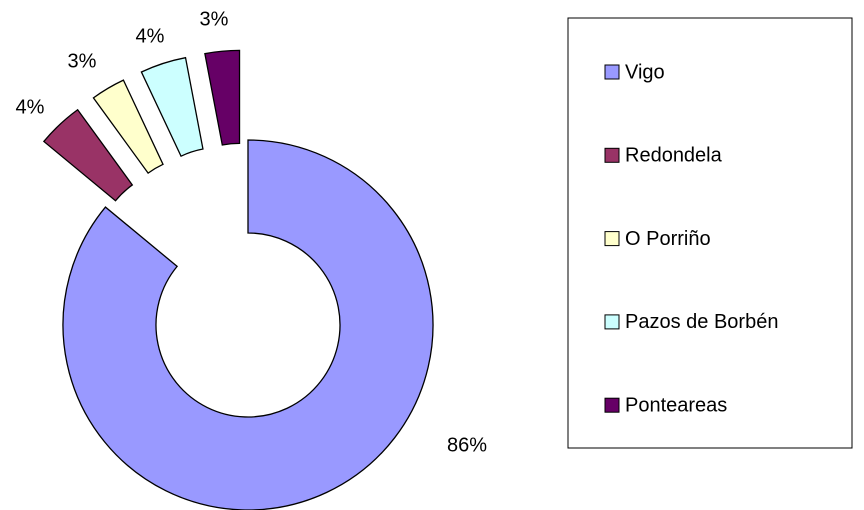  Describe the element at coordinates (674, 156) in the screenshot. I see `legend-label: Redondela` at that location.